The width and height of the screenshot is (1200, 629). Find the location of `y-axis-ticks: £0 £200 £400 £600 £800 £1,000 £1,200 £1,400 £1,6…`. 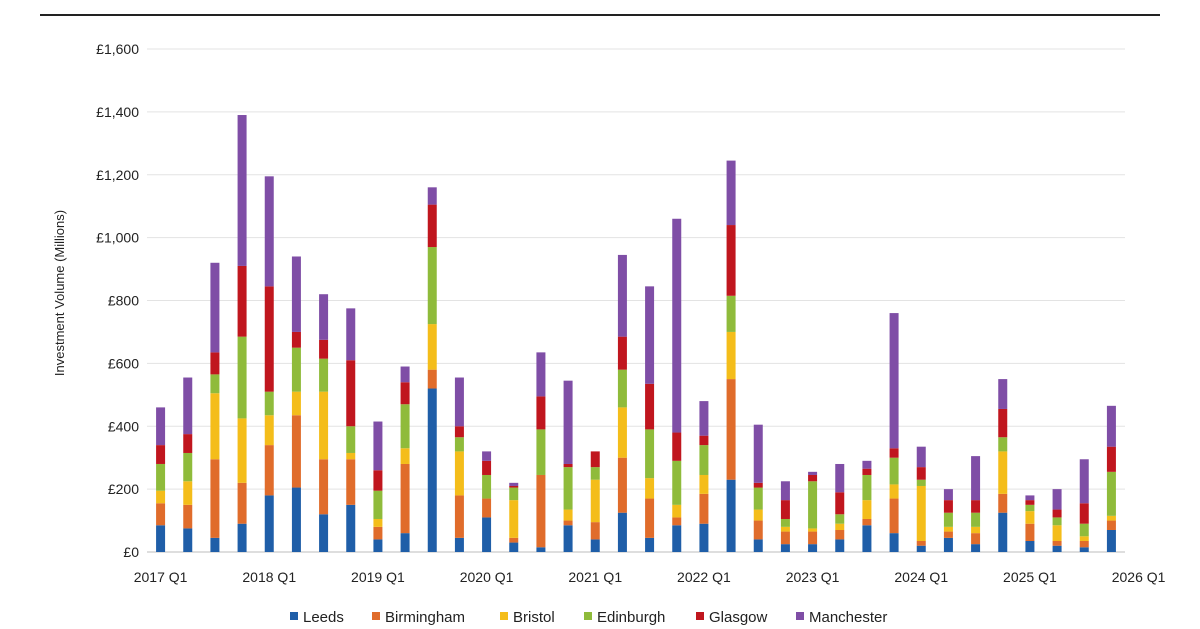

y-axis-ticks: £0 £200 £400 £600 £800 £1,000 £1,200 £1,400 £1,6… is located at coordinates (117, 300).